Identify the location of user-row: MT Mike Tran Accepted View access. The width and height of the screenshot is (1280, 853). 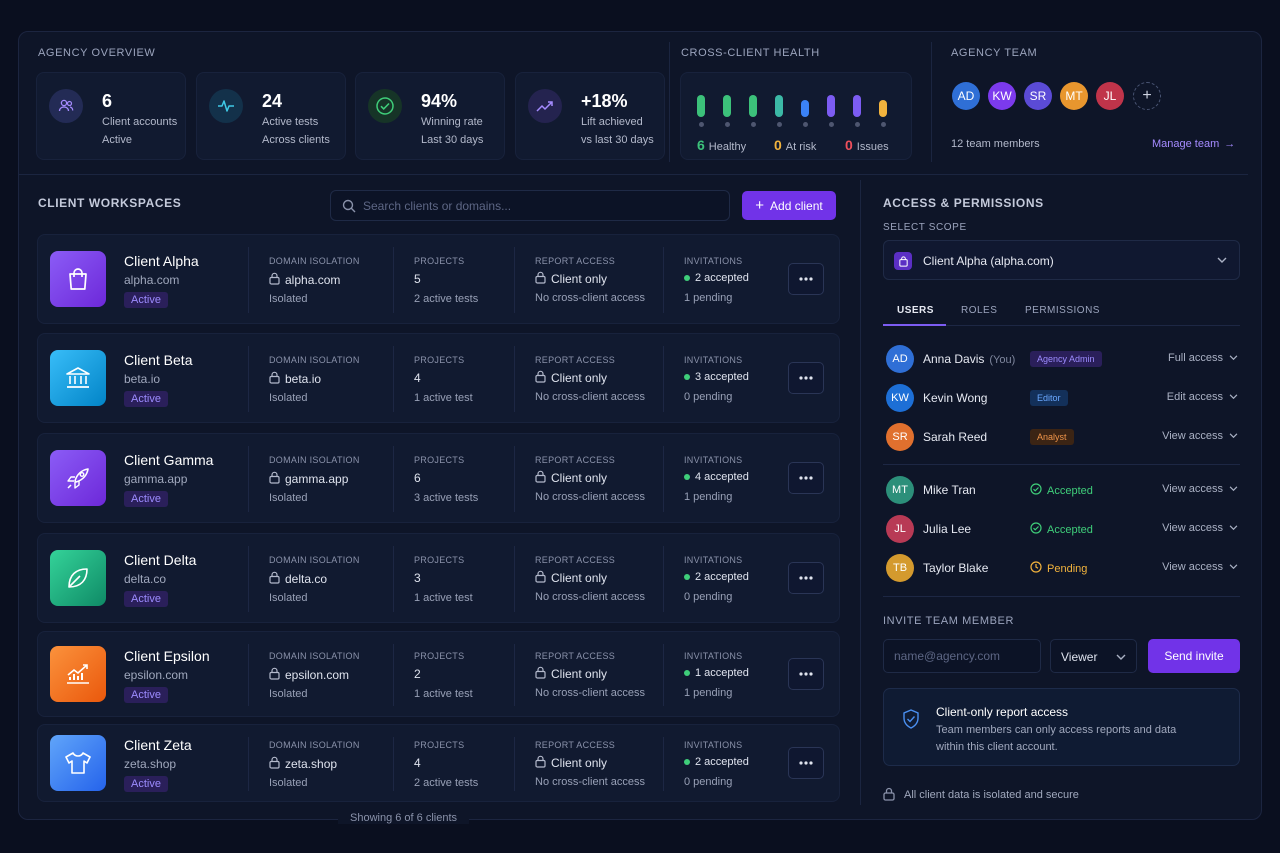
(1062, 490).